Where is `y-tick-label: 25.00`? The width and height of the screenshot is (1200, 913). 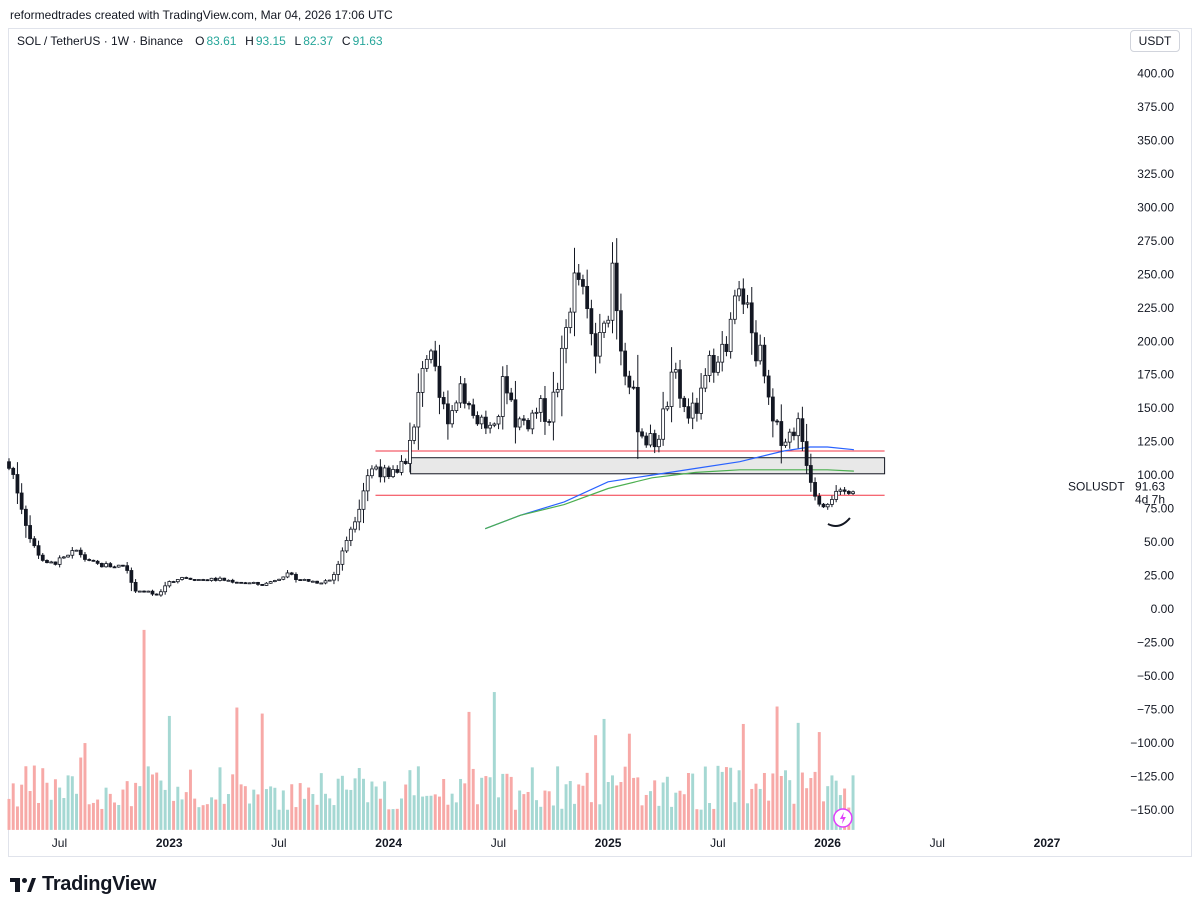 y-tick-label: 25.00 is located at coordinates (1159, 576).